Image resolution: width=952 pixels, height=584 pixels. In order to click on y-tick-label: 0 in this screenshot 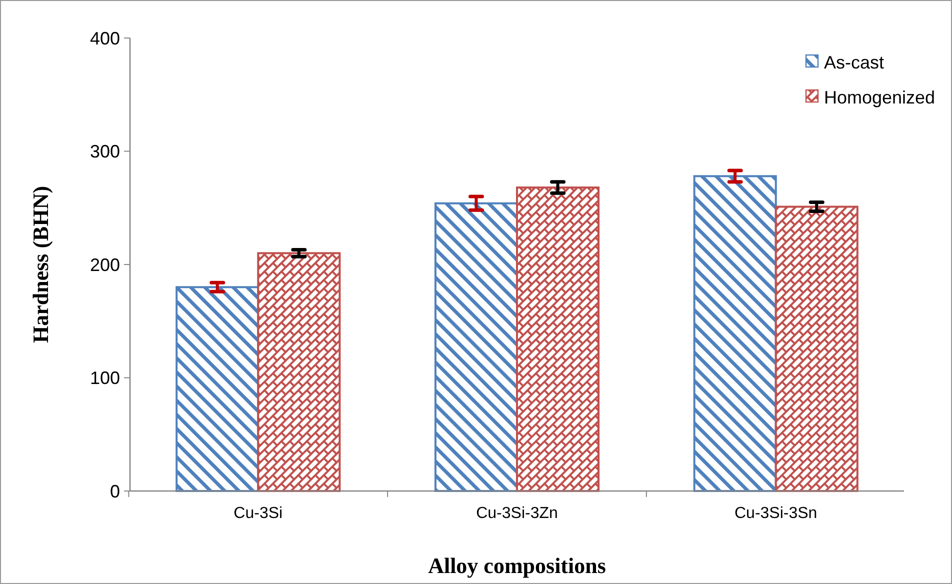, I will do `click(115, 491)`.